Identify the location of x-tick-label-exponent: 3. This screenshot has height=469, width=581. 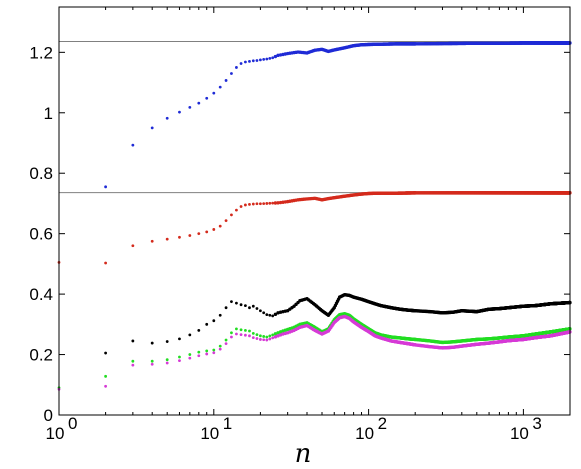
(536, 423).